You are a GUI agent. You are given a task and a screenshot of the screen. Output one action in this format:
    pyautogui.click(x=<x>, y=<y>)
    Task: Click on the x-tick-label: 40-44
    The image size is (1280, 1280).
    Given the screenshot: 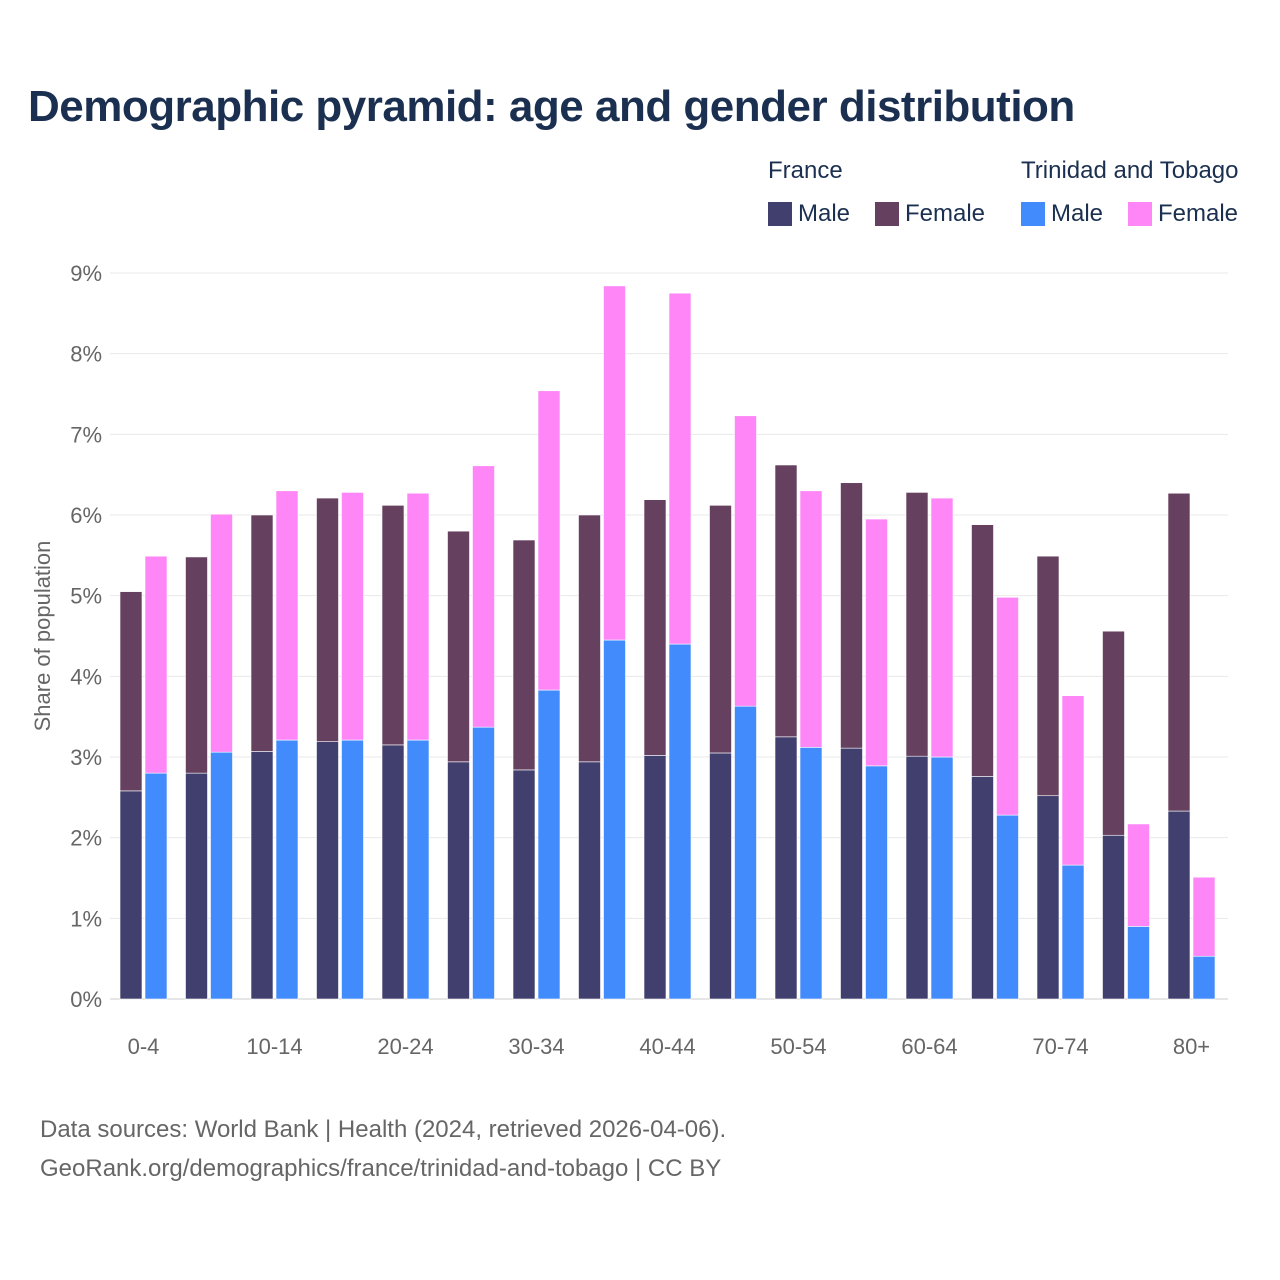 What is the action you would take?
    pyautogui.click(x=667, y=1046)
    